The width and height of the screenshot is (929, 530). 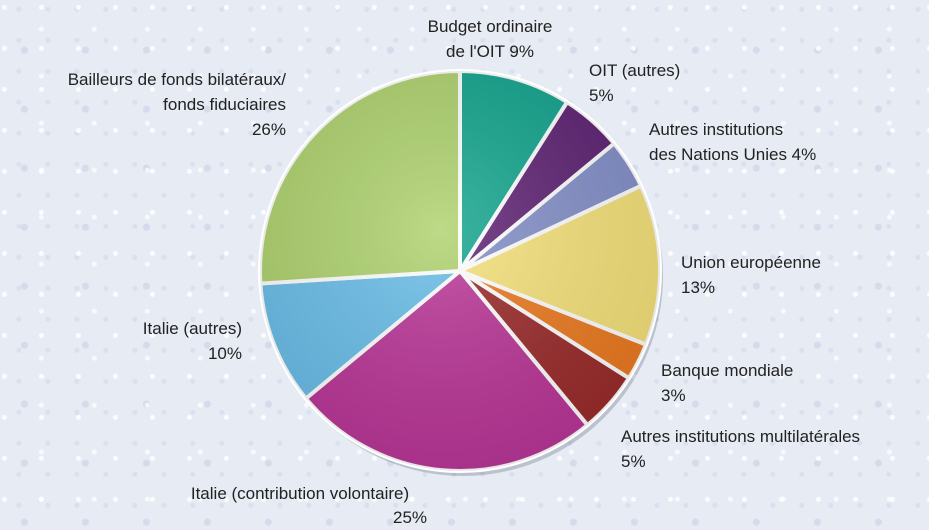 I want to click on label-autres-nations-unies-line1: Autres institutions, so click(x=716, y=129).